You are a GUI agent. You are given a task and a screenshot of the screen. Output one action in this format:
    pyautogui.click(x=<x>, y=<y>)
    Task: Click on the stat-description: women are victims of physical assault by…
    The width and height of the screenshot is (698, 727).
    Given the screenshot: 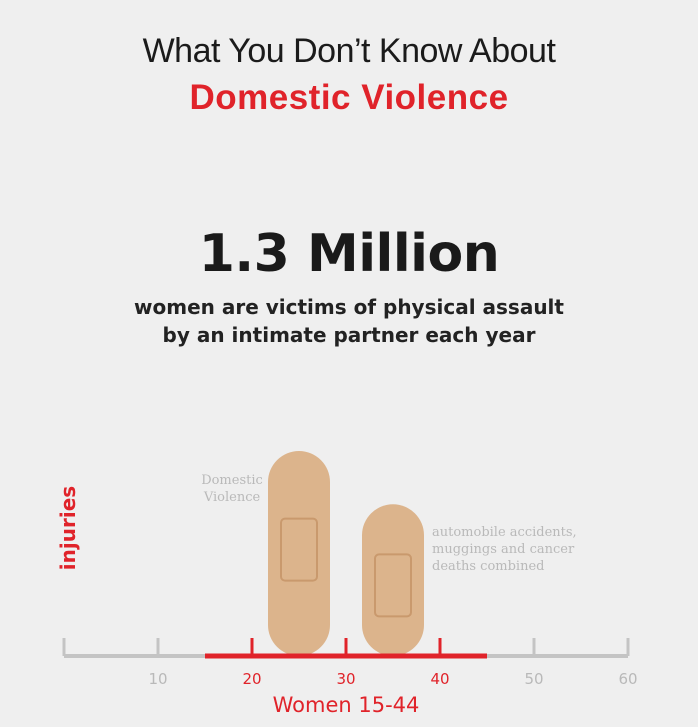 What is the action you would take?
    pyautogui.click(x=349, y=321)
    